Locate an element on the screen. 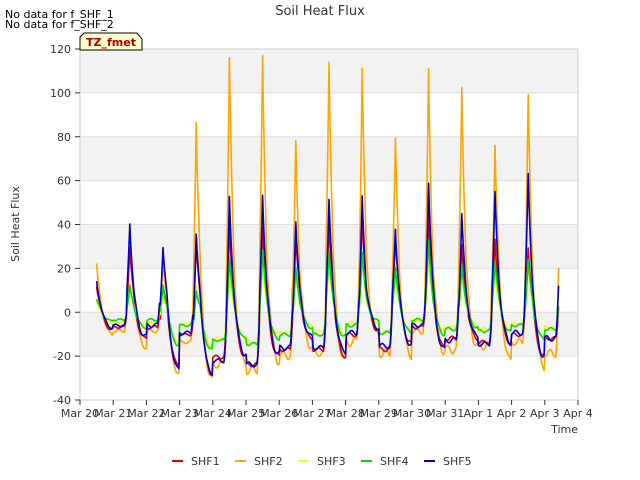 Image resolution: width=640 pixels, height=480 pixels. legend-label-shf1: SHF1 is located at coordinates (205, 461).